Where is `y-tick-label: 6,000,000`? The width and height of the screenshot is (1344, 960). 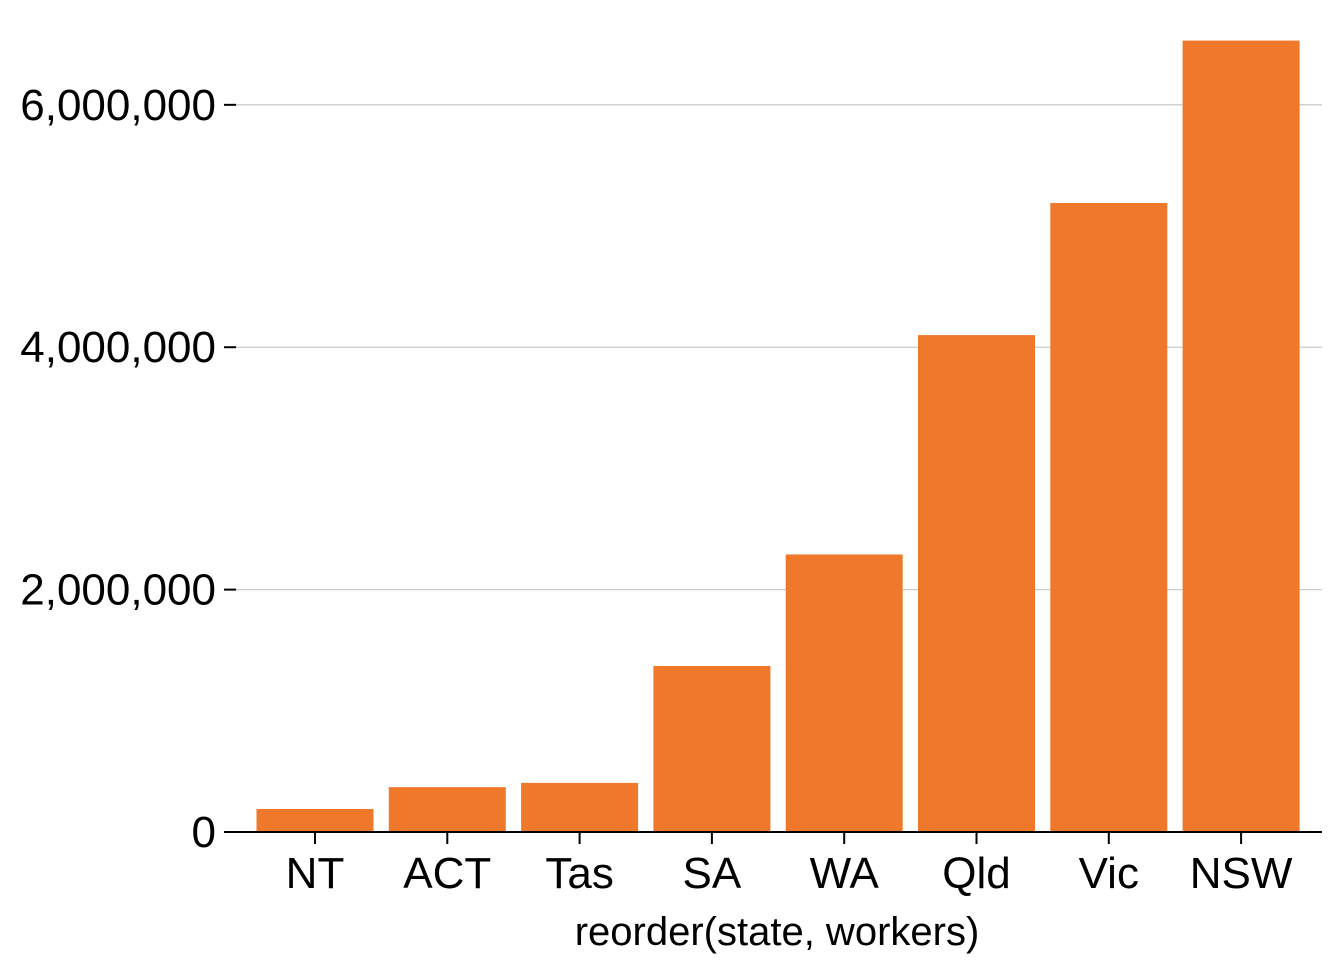
y-tick-label: 6,000,000 is located at coordinates (118, 105).